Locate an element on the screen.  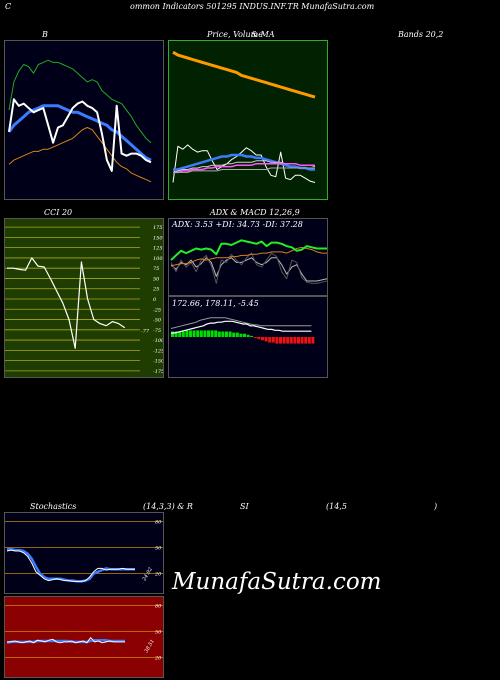
rsi-panel: 80 50 20 38.51 is located at coordinates (84, 637).